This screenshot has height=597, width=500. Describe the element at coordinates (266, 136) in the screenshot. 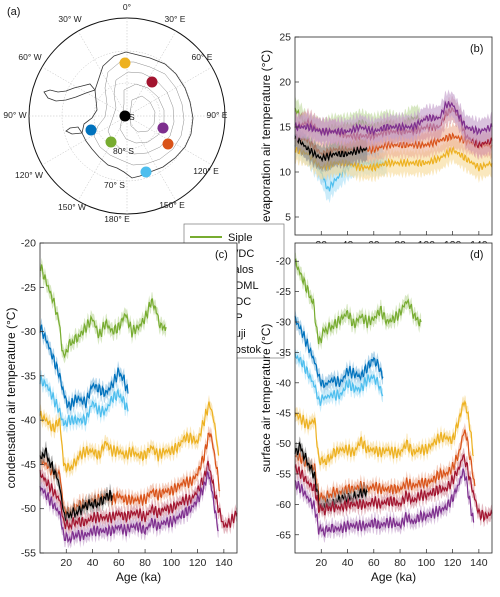

I see `y-axis-label: evaporation air temperature (°C)` at that location.